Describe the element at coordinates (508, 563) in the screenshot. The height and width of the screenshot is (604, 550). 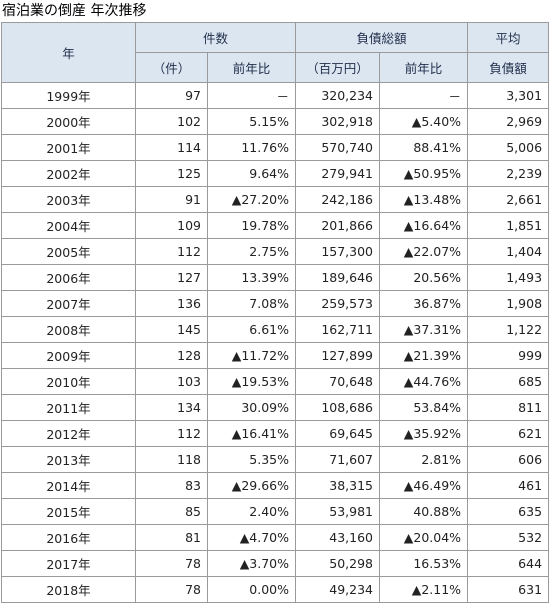
I see `value-cell: 644` at that location.